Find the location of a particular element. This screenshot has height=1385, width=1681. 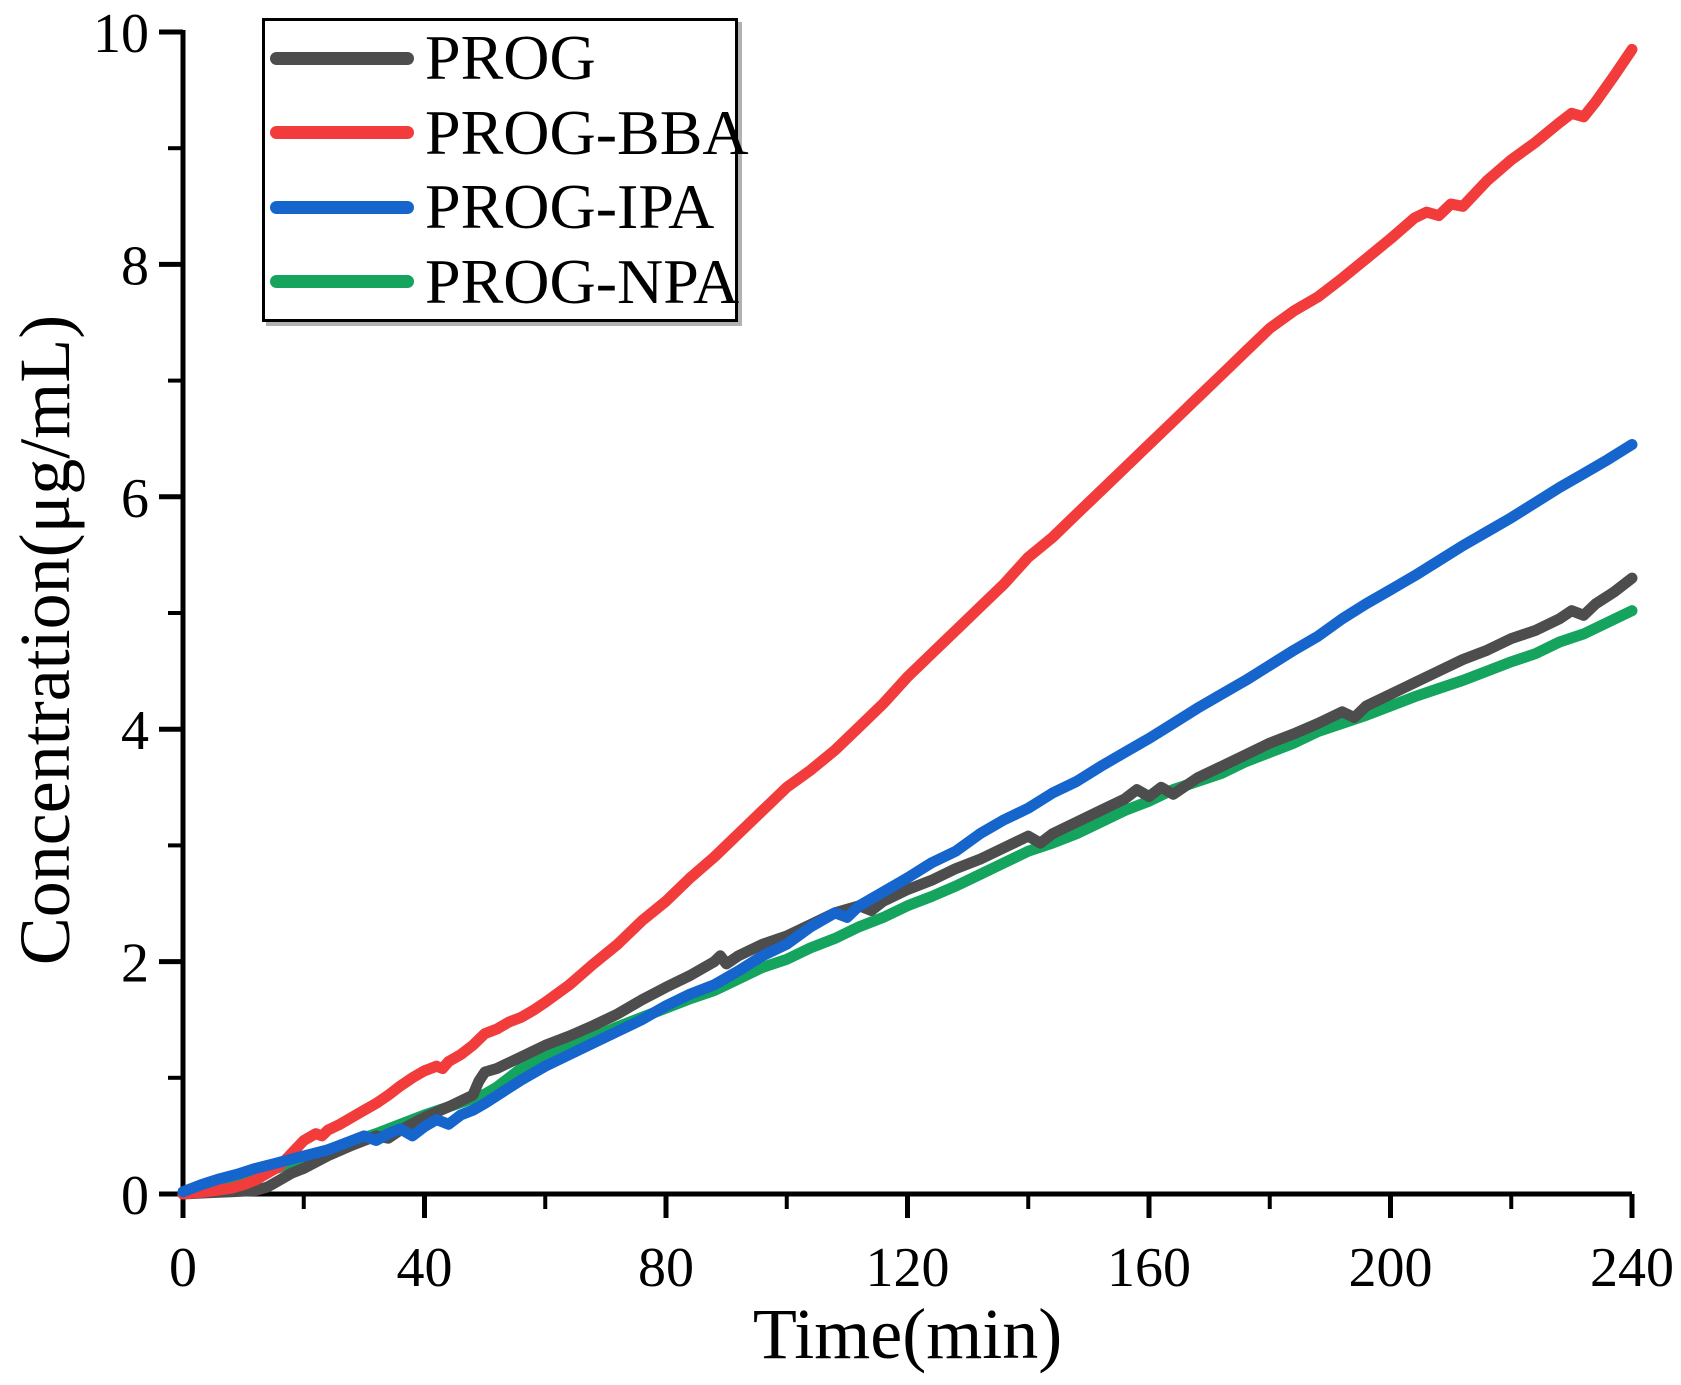

legend: PROG PROG-BBA PROG-IPA PROG-NPA is located at coordinates (505, 170).